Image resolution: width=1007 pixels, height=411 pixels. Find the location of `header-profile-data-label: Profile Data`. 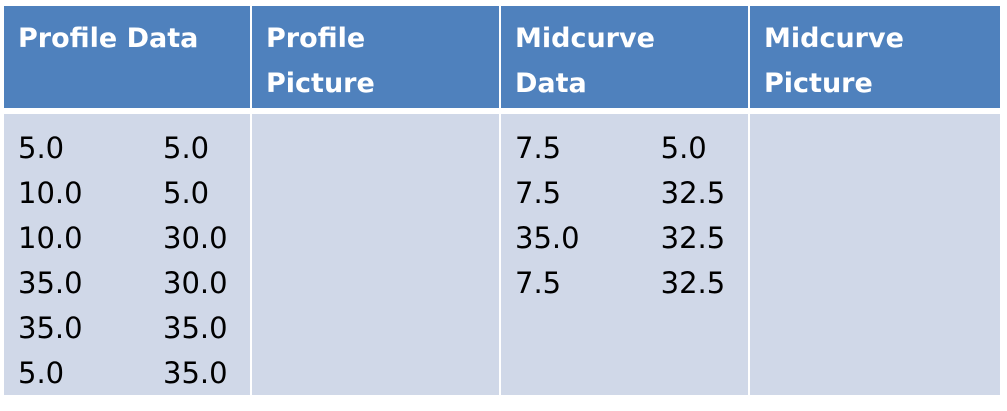

header-profile-data-label: Profile Data is located at coordinates (108, 38).